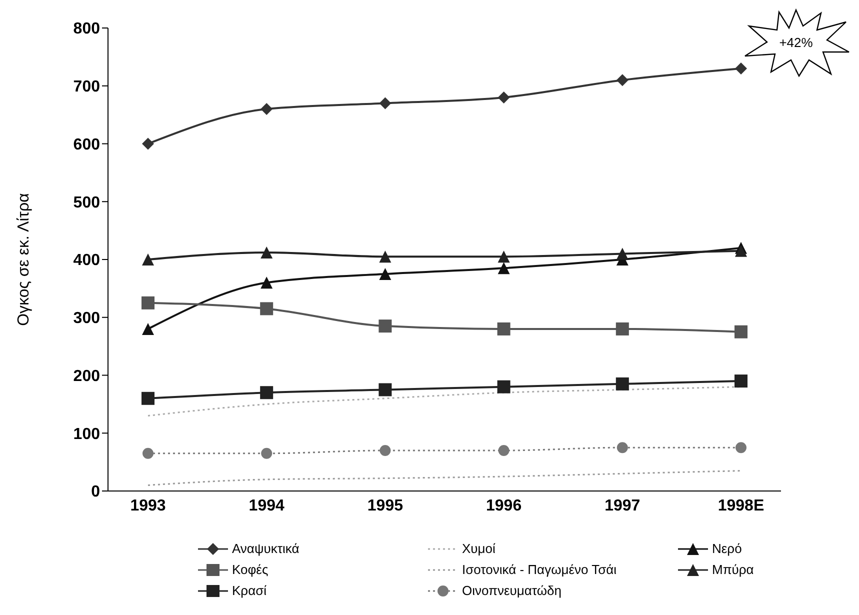  Describe the element at coordinates (86, 87) in the screenshot. I see `y-tick-label: 700` at that location.